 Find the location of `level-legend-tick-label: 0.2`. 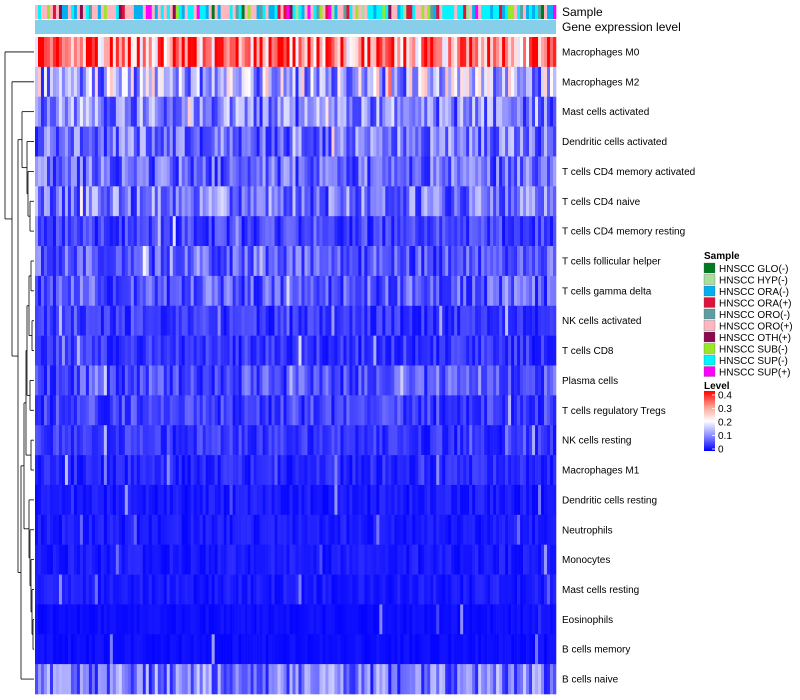

level-legend-tick-label: 0.2 is located at coordinates (725, 423).